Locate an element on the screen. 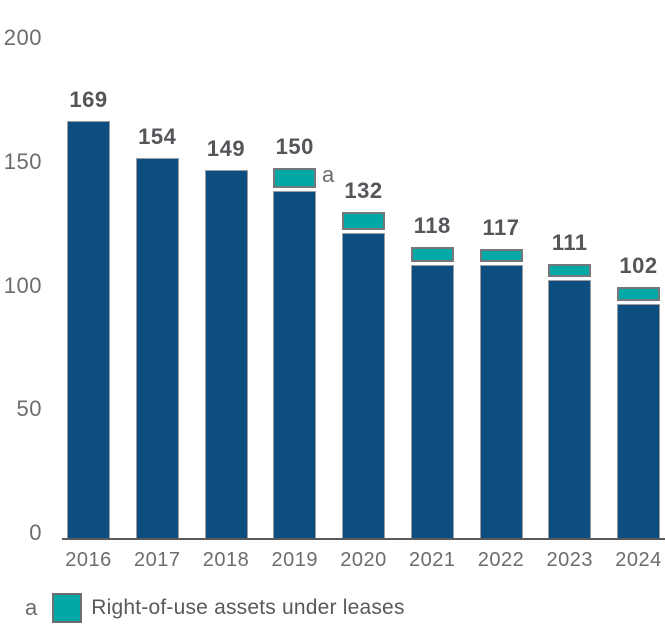  bar-value-label: 117 is located at coordinates (501, 228).